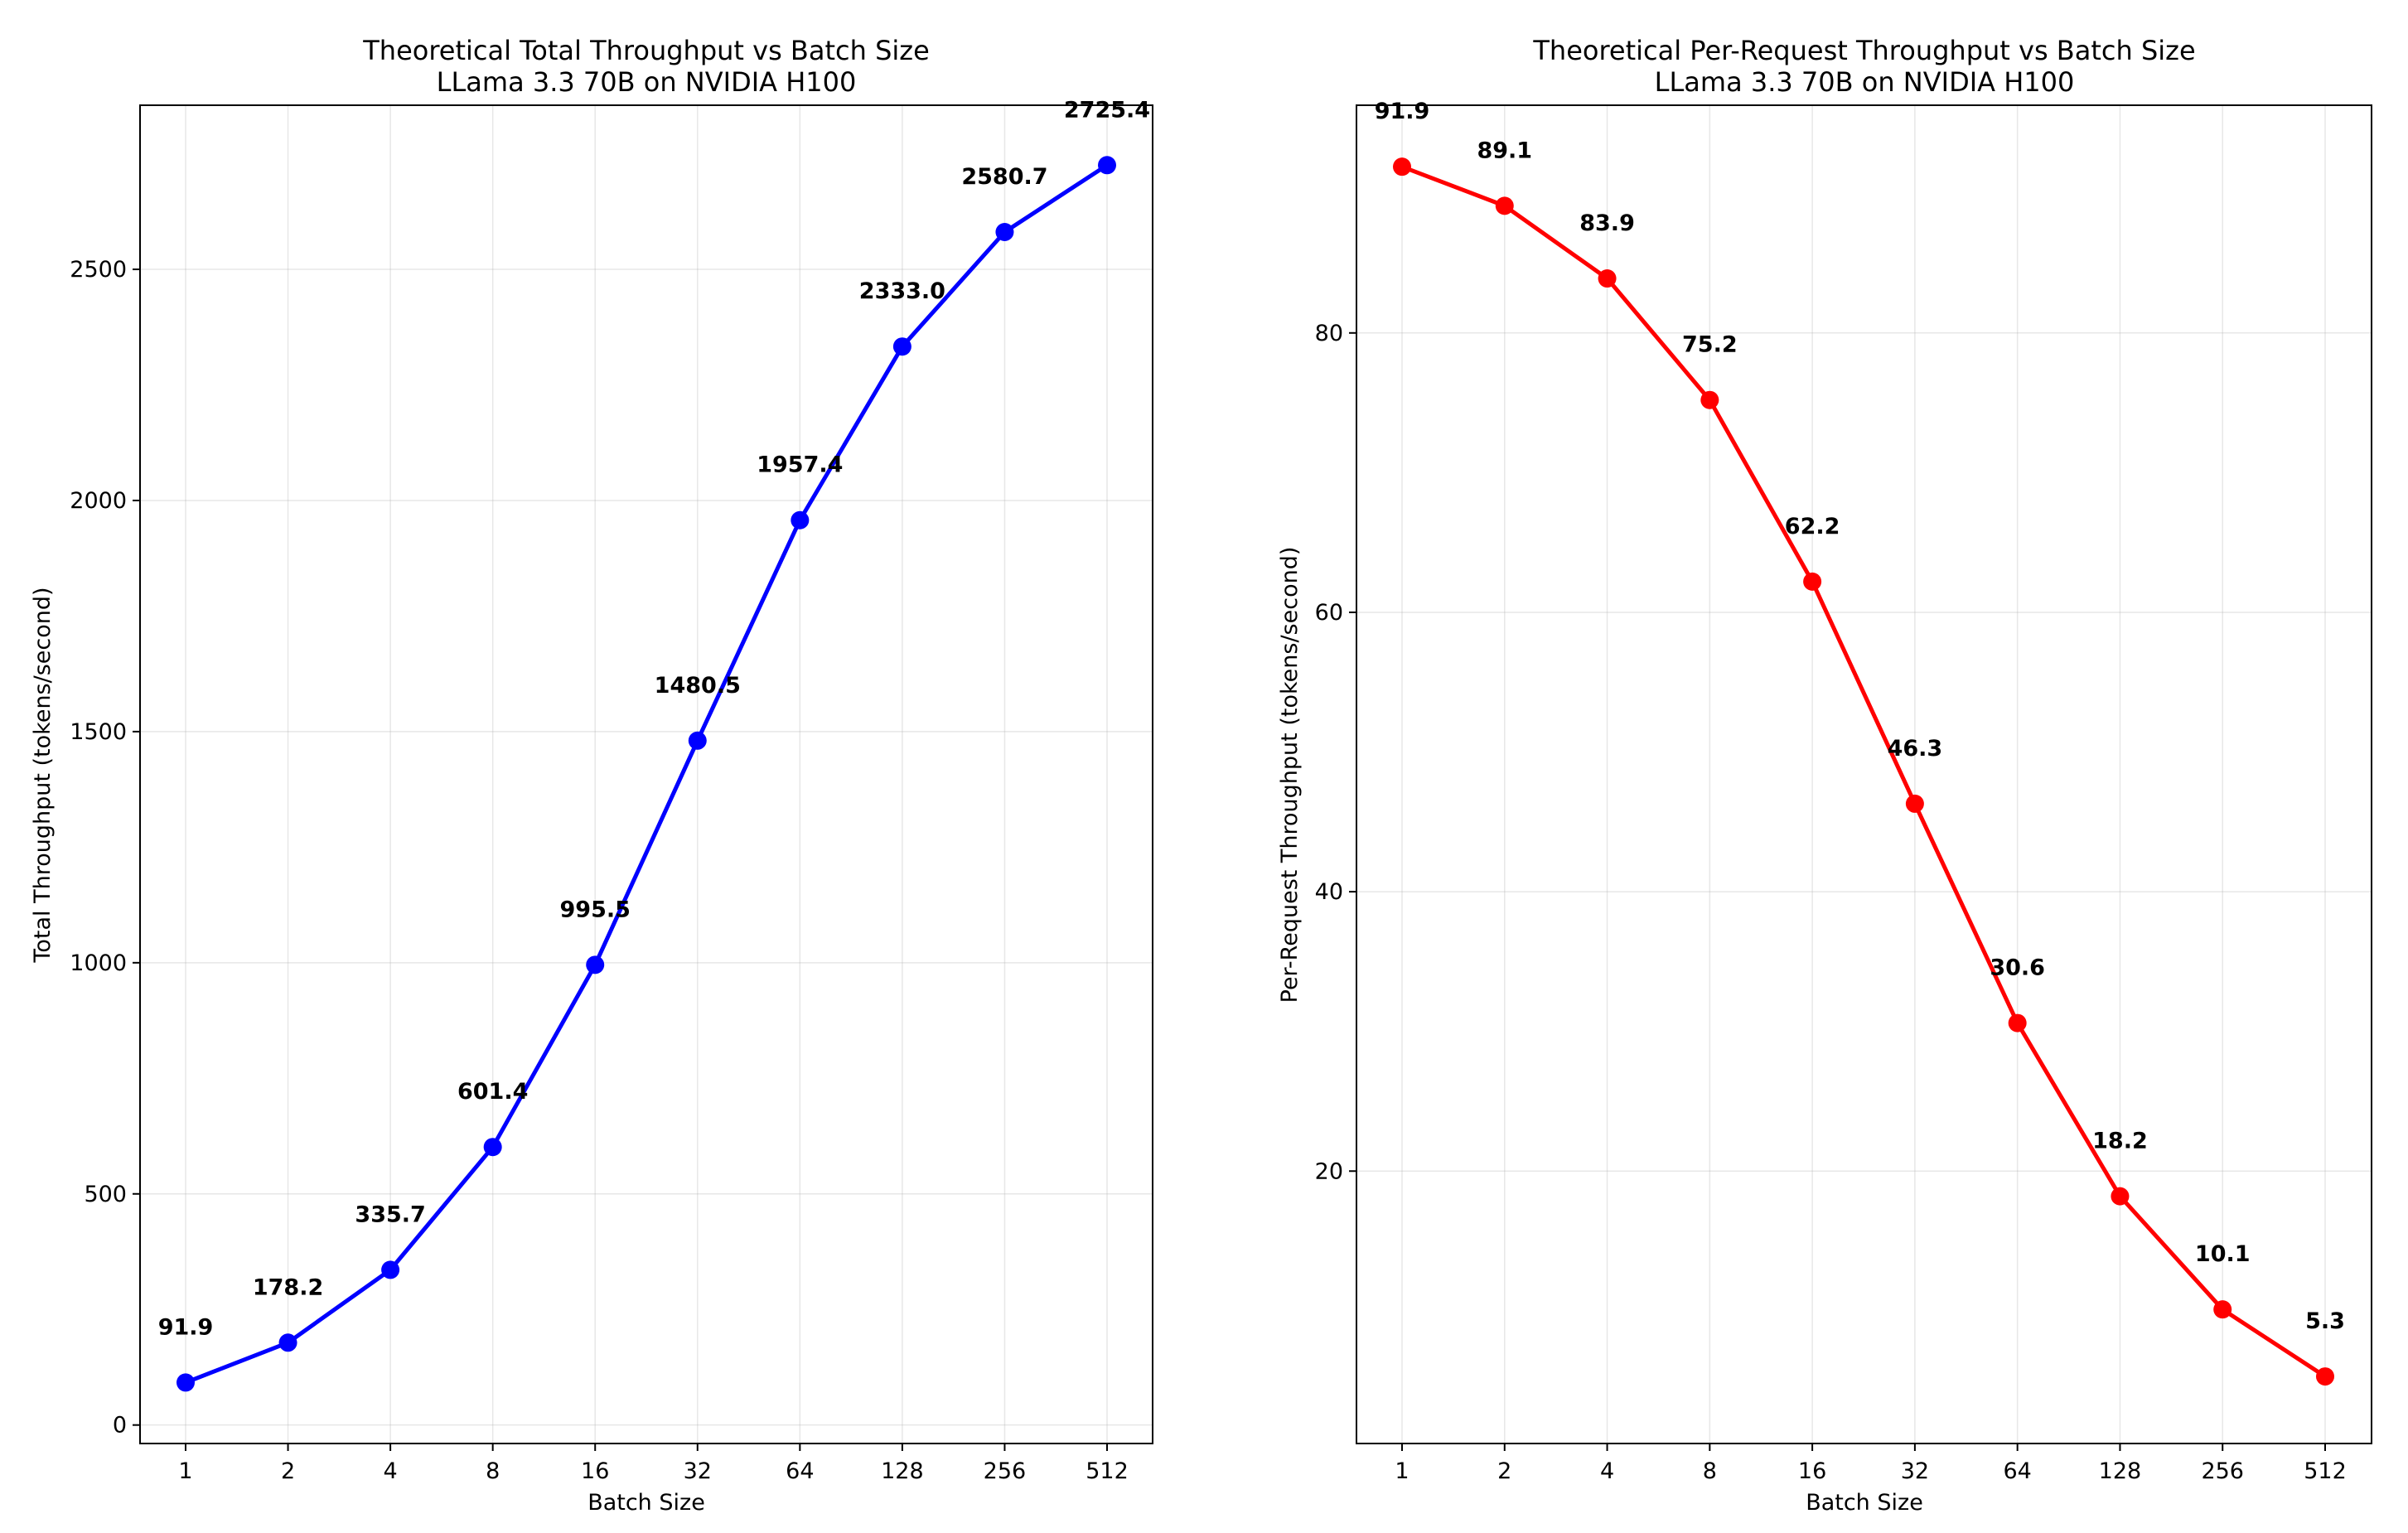 The image size is (2408, 1533). Describe the element at coordinates (1505, 150) in the screenshot. I see `data-label: 89.1` at that location.